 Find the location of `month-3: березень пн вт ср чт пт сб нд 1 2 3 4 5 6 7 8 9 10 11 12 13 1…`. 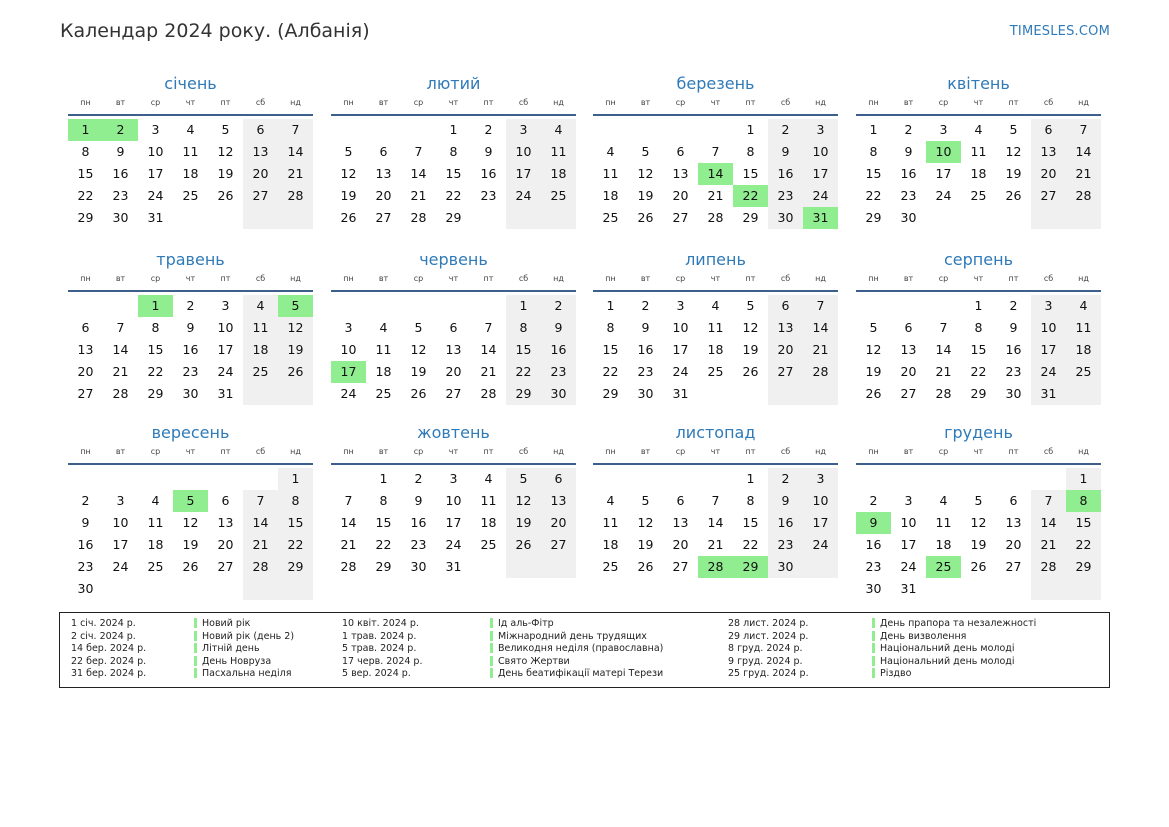

month-3: березень пн вт ср чт пт сб нд 1 2 3 4 5 6 7 8 9 10 11 12 13 1… is located at coordinates (715, 150).